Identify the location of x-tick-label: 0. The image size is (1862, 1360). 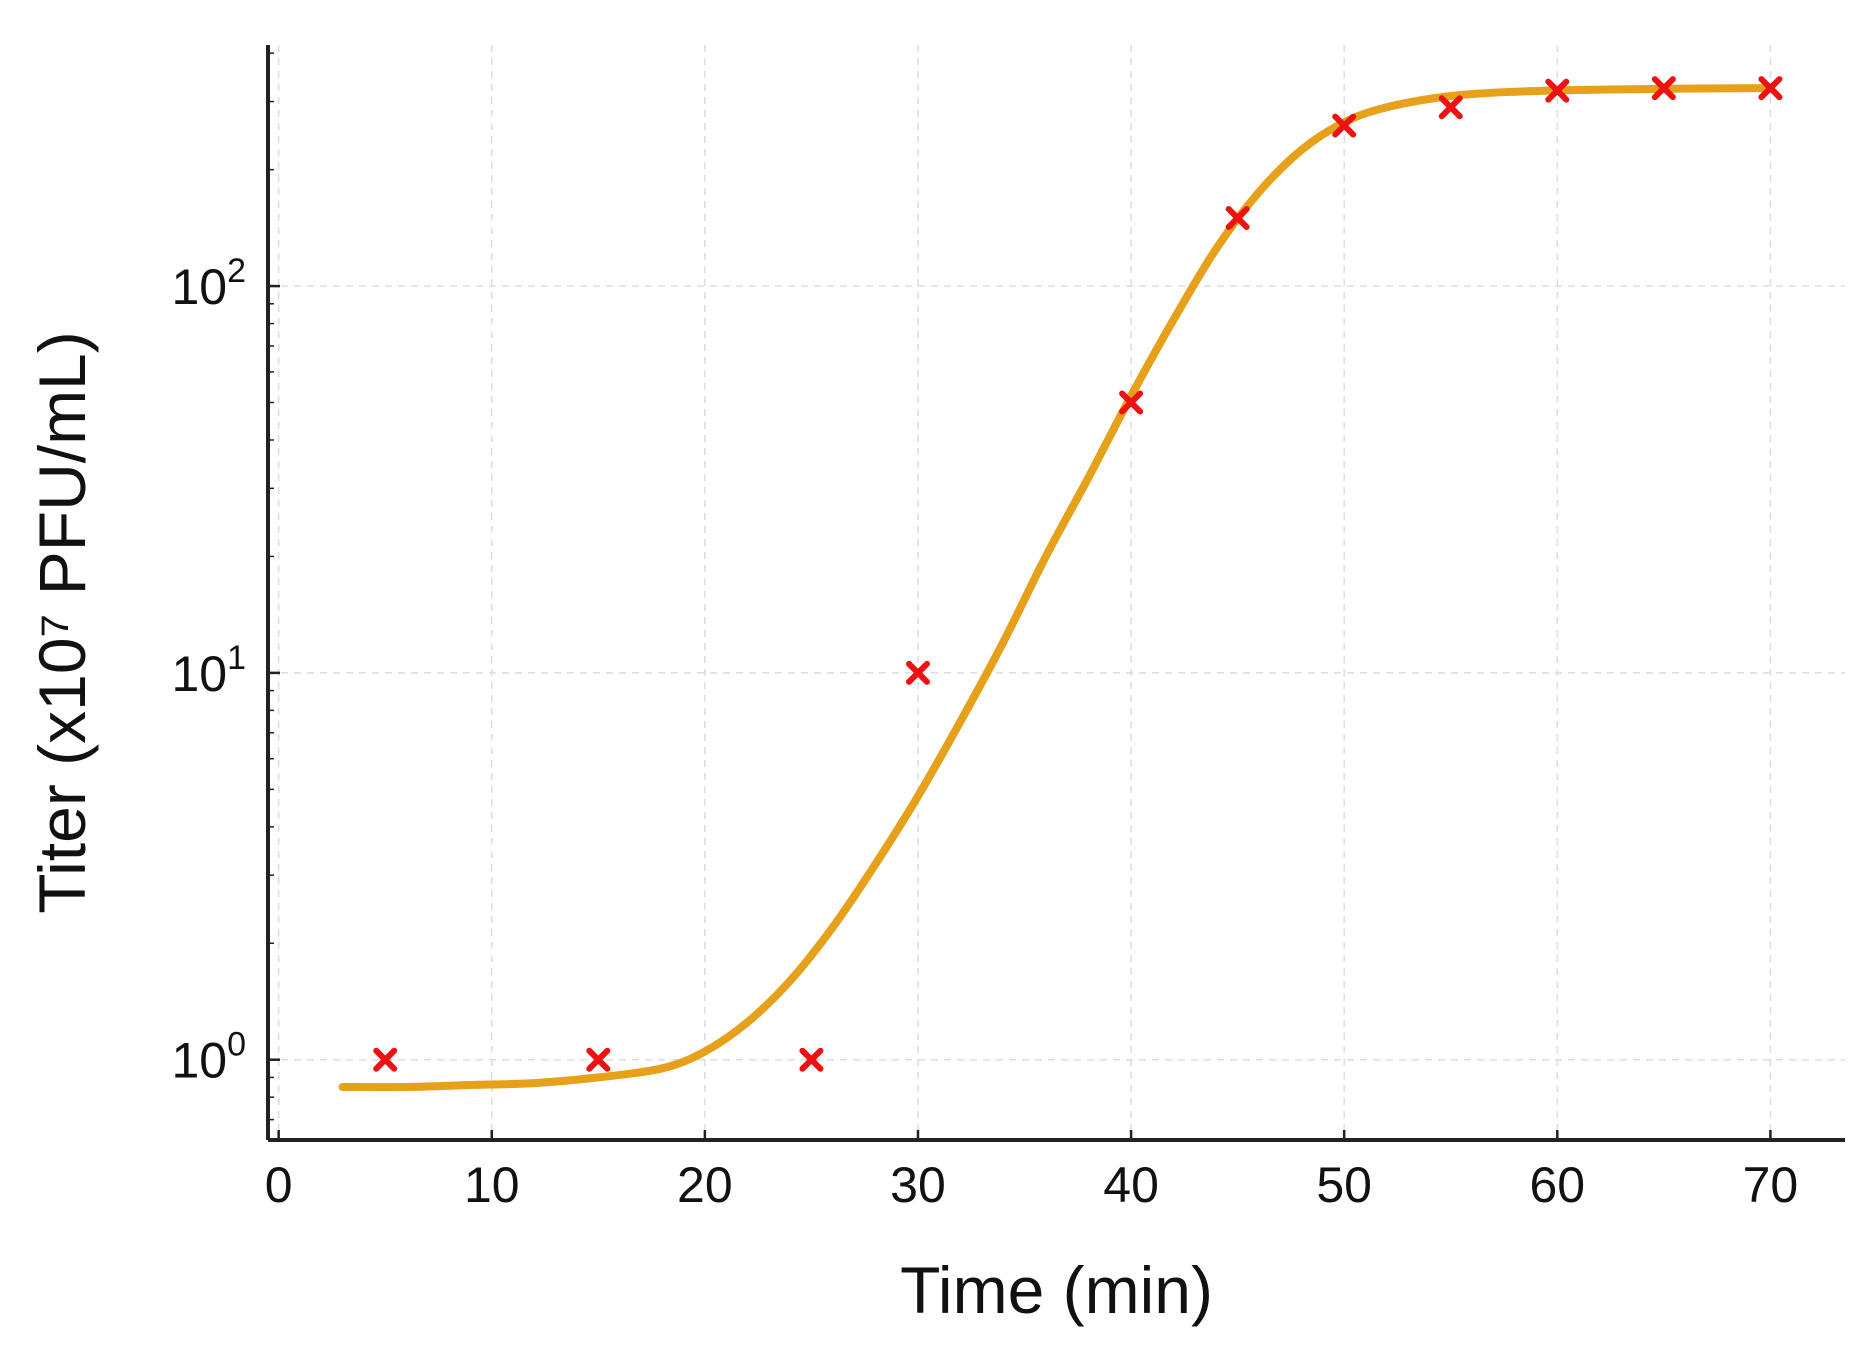
(279, 1185).